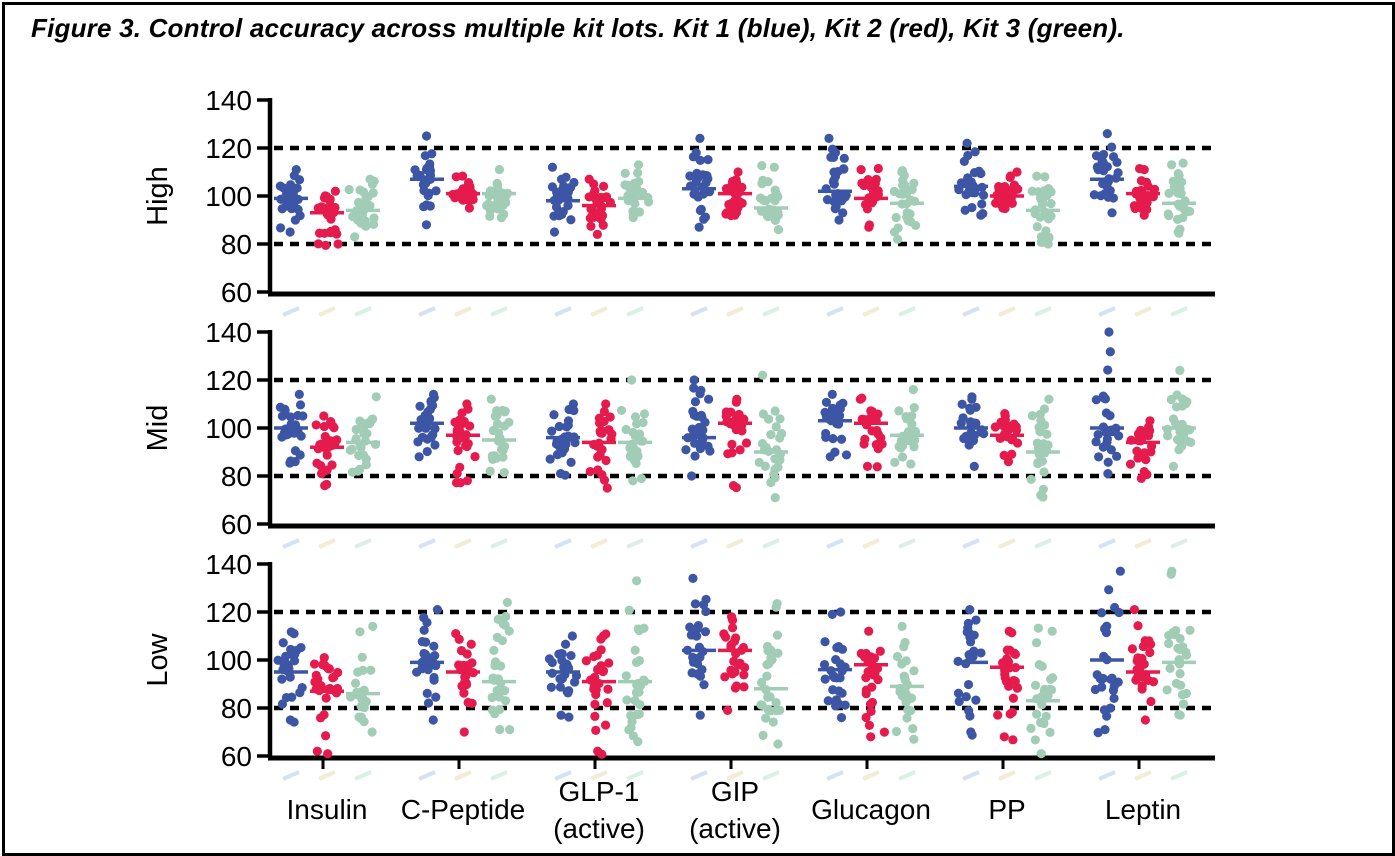 This screenshot has height=856, width=1395. Describe the element at coordinates (427, 224) in the screenshot. I see `cluster-high-1-kit1` at that location.